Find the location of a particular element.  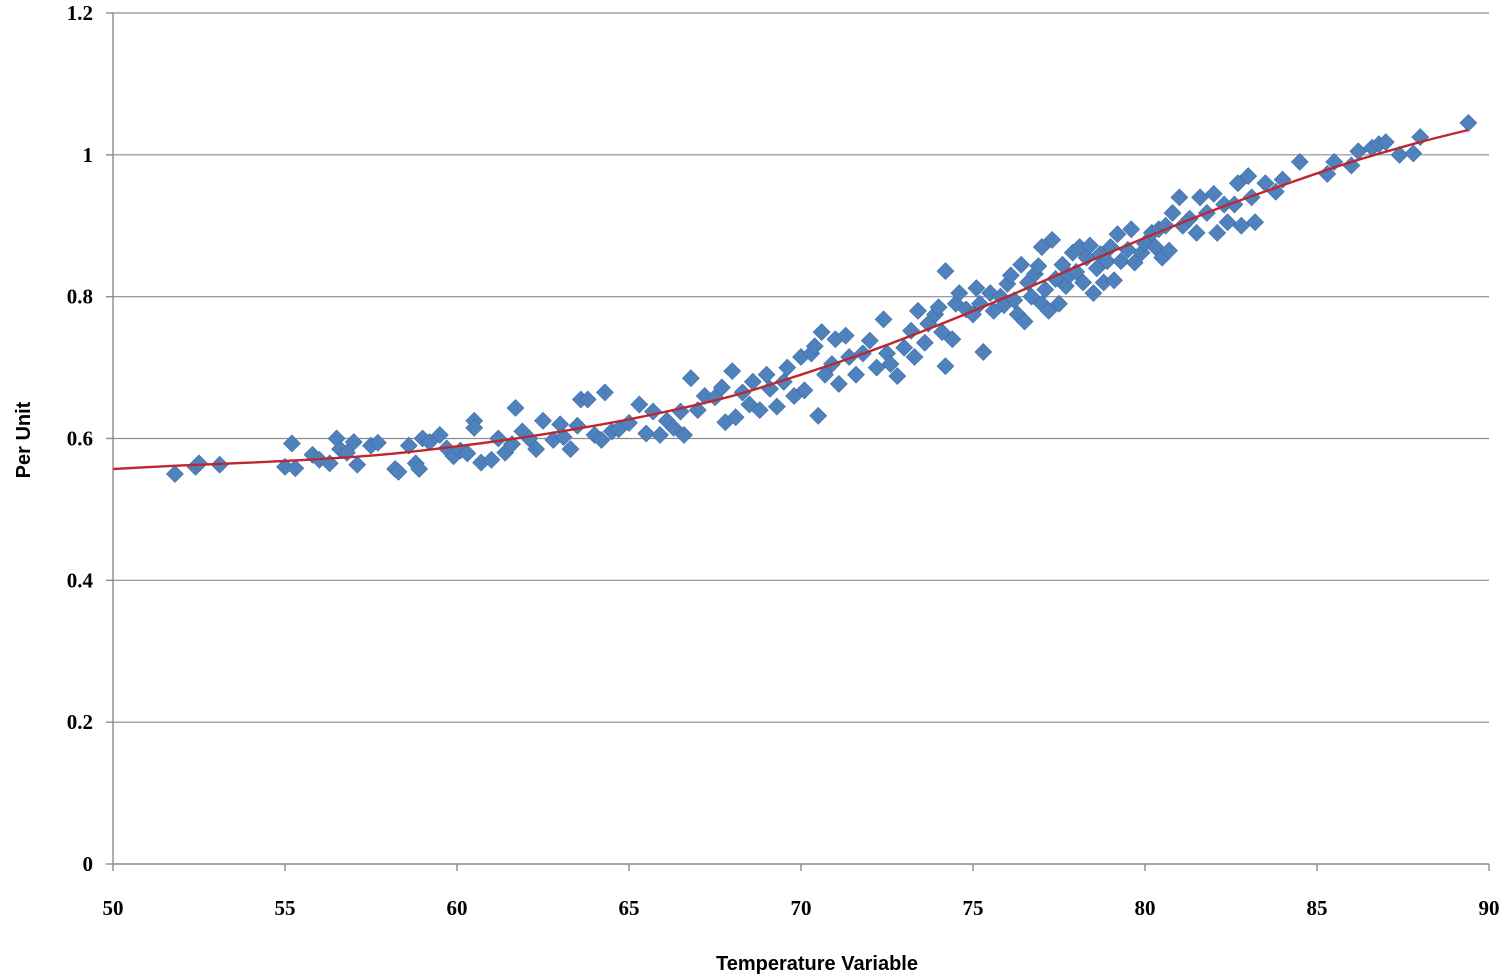

x-tick-label: 90 is located at coordinates (1489, 908).